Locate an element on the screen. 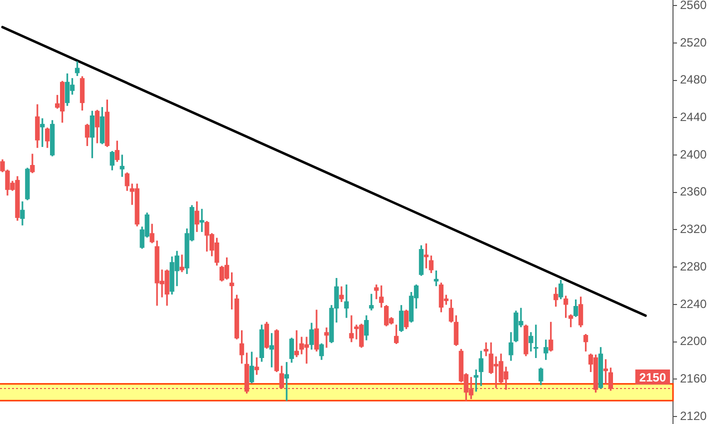 Image resolution: width=714 pixels, height=424 pixels. y-tick-label: 2120 is located at coordinates (694, 415).